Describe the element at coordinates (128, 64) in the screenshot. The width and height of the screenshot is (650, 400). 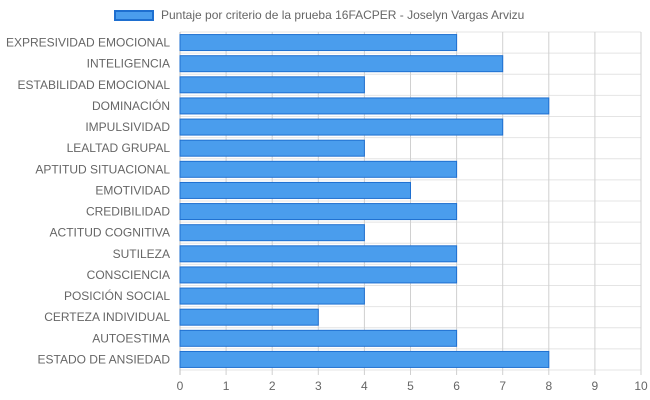
I see `category-label: INTELIGENCIA` at that location.